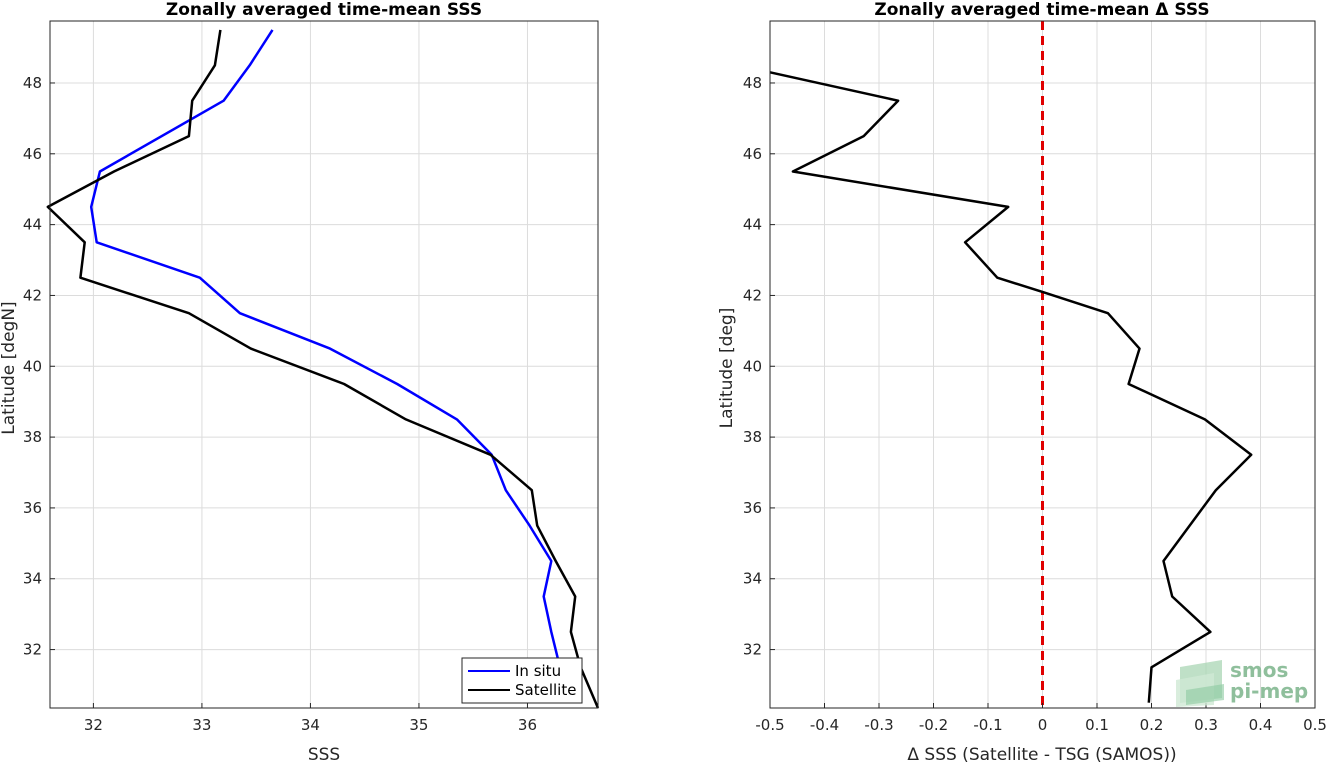 The image size is (1327, 765). Describe the element at coordinates (1315, 725) in the screenshot. I see `right-x-tick-label: 0.5` at that location.